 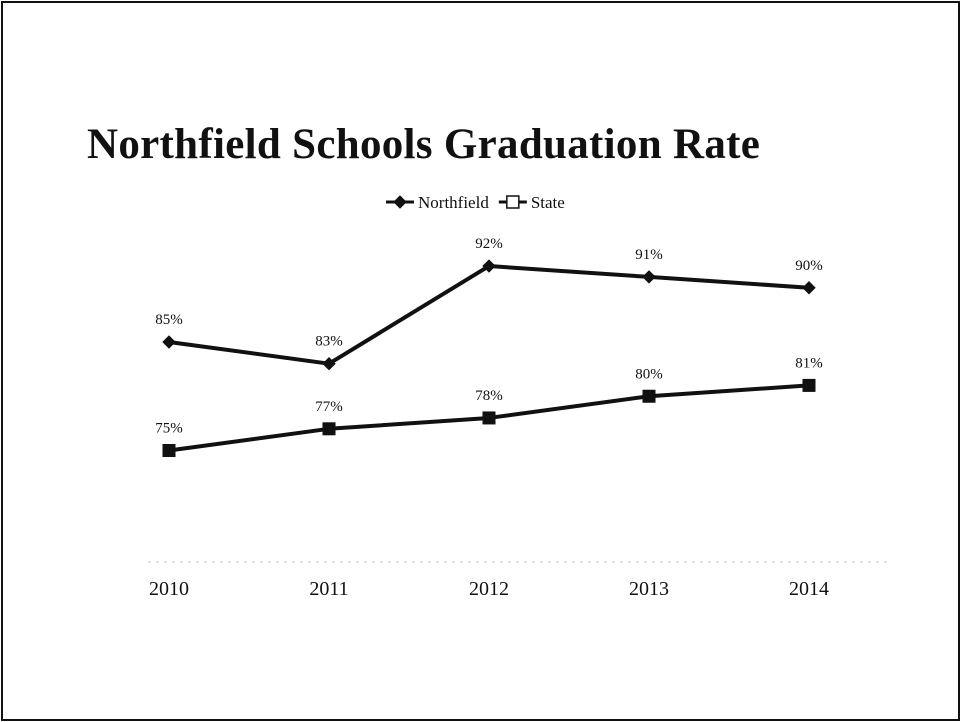 What do you see at coordinates (329, 407) in the screenshot?
I see `state-data-label-2011: 77%` at bounding box center [329, 407].